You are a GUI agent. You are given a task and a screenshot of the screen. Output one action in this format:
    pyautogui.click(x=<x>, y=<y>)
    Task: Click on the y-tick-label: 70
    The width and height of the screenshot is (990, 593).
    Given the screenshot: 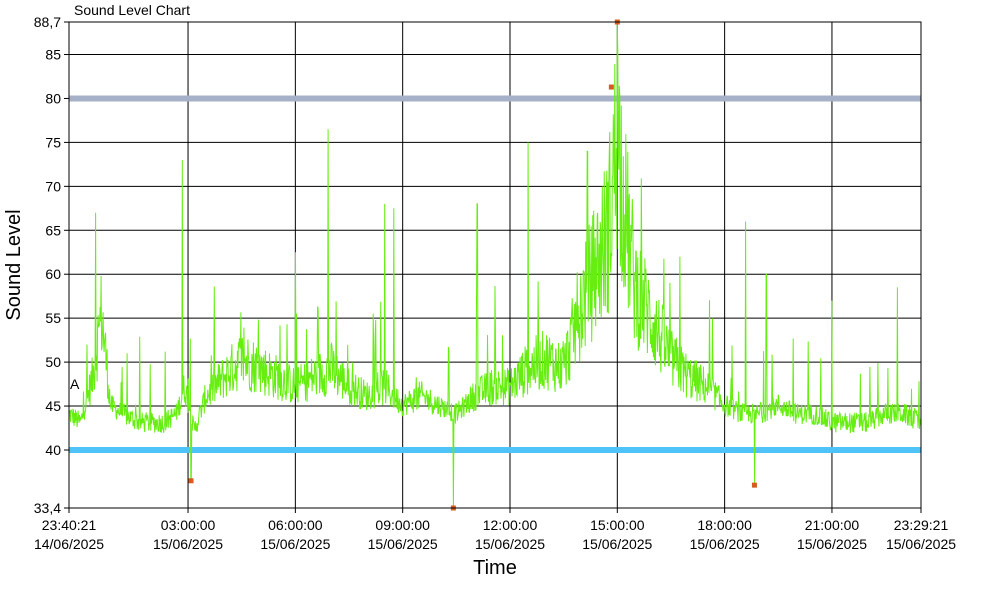 What is the action you would take?
    pyautogui.click(x=53, y=186)
    